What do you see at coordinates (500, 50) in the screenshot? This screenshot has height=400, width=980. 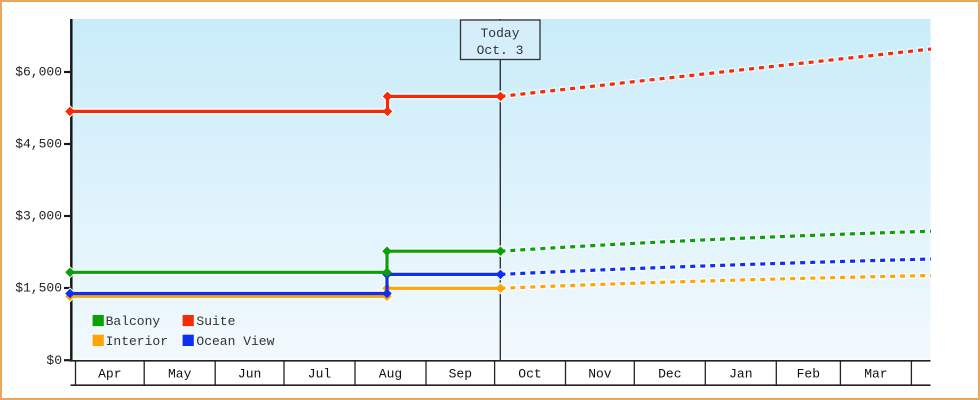 I see `svg-text: Oct. 3` at bounding box center [500, 50].